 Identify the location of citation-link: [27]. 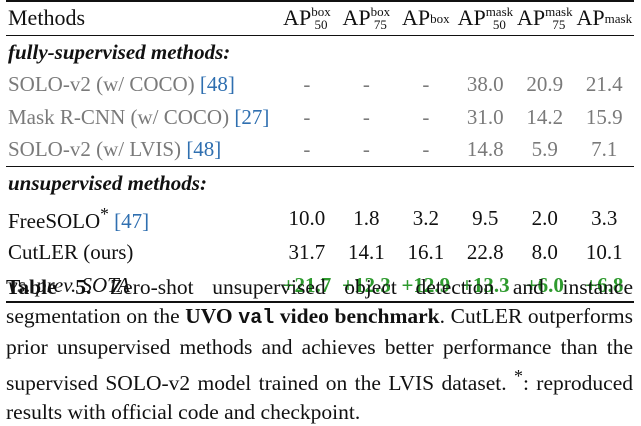
(252, 116).